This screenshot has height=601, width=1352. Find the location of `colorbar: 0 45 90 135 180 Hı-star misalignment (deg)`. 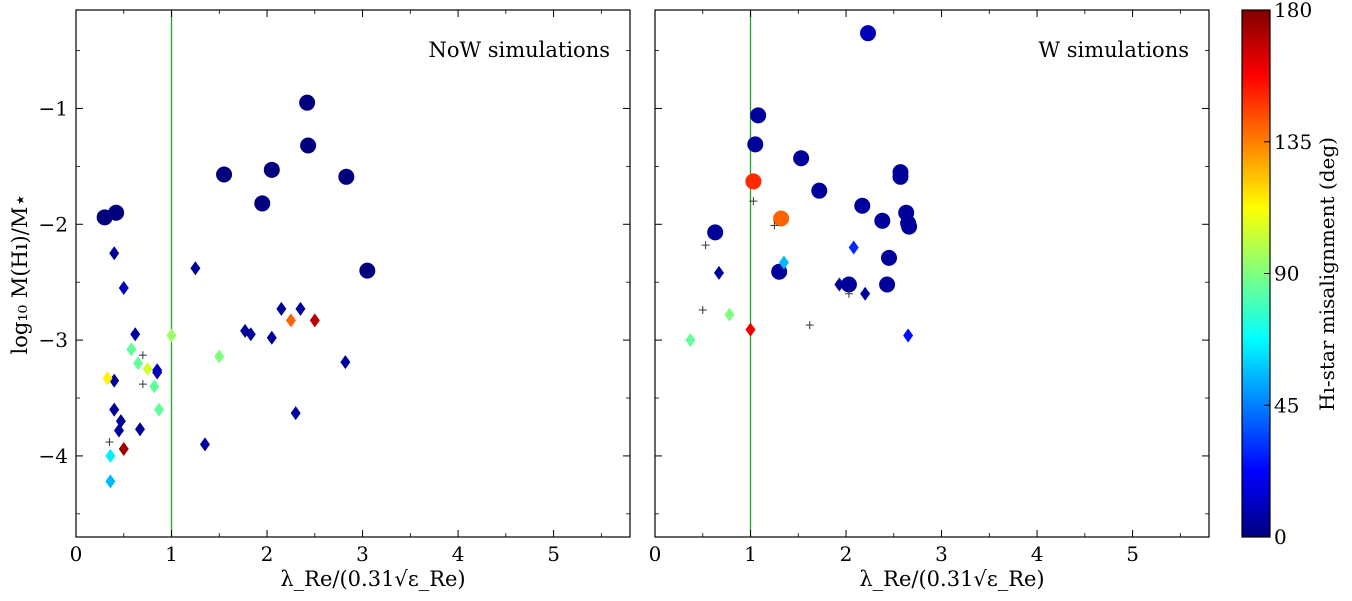

colorbar: 0 45 90 135 180 Hı-star misalignment (deg) is located at coordinates (1290, 274).